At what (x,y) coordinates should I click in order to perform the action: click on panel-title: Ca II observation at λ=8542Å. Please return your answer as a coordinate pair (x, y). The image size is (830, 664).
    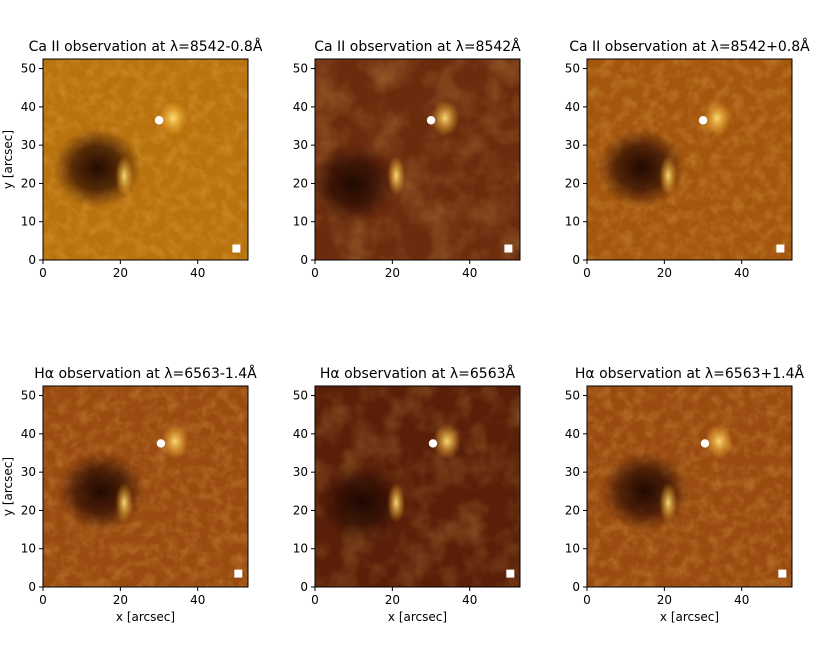
    Looking at the image, I should click on (417, 46).